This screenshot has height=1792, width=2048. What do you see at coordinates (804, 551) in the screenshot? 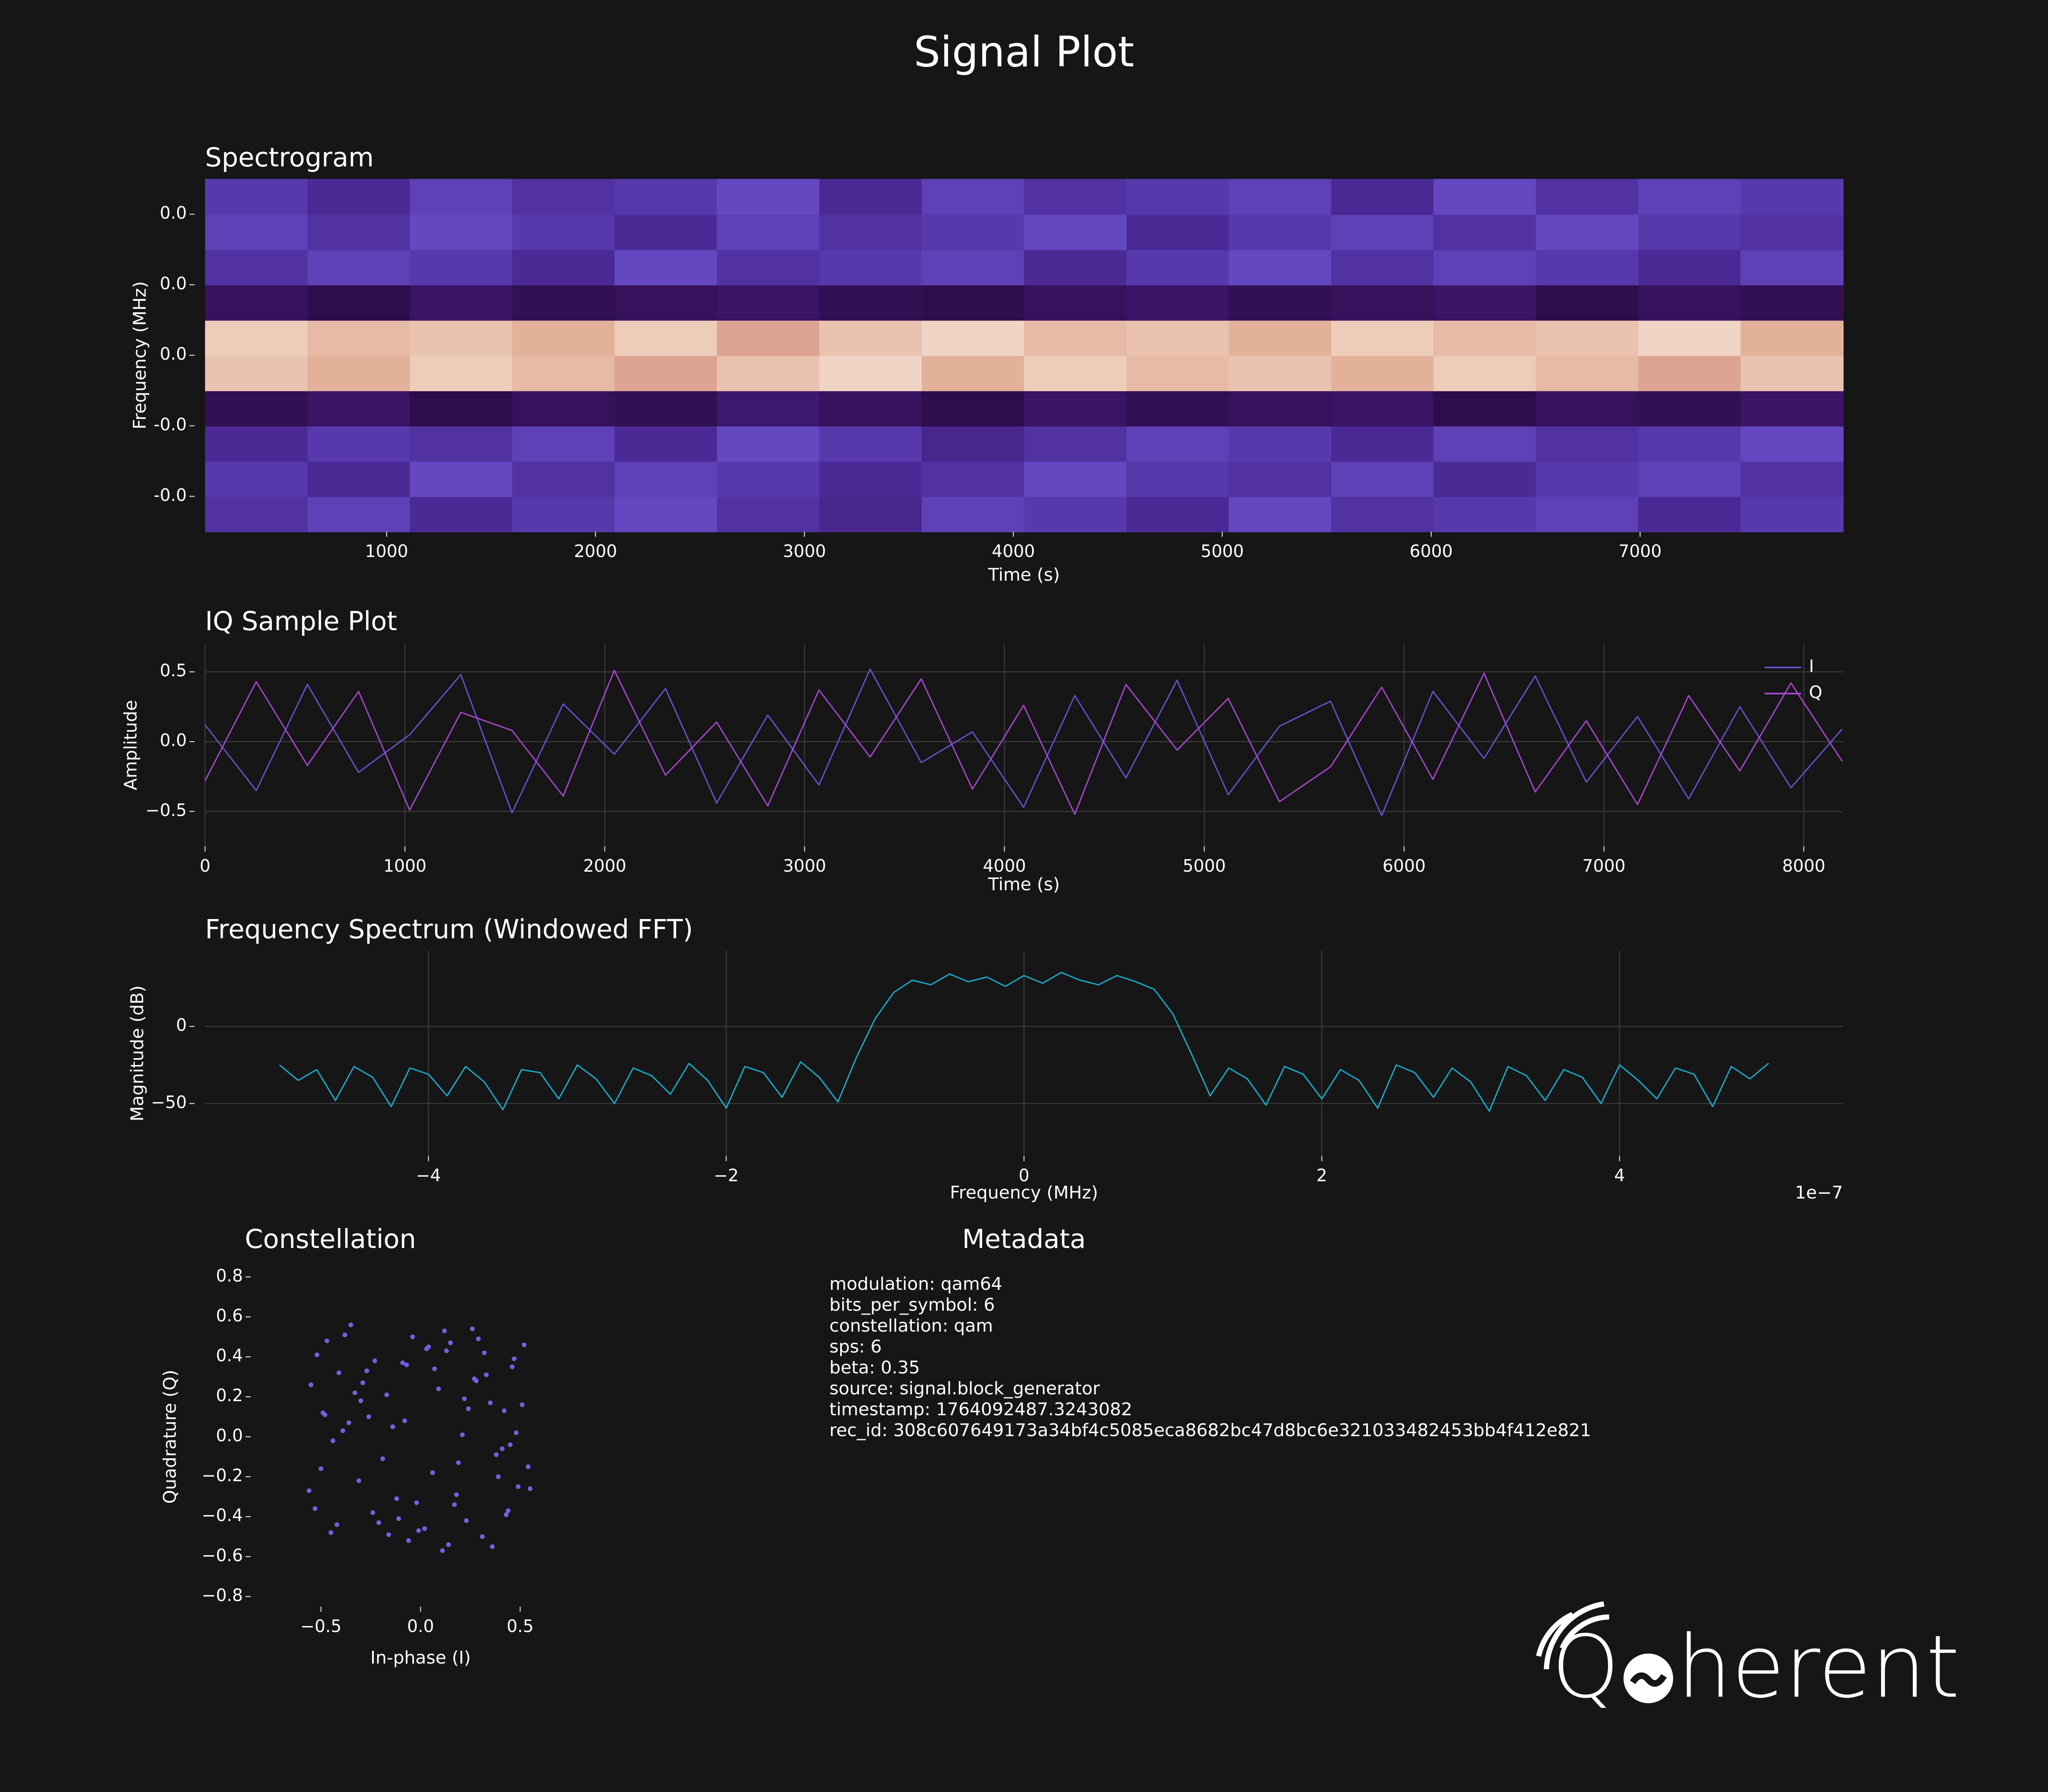
I see `x-tick-label: 3000` at bounding box center [804, 551].